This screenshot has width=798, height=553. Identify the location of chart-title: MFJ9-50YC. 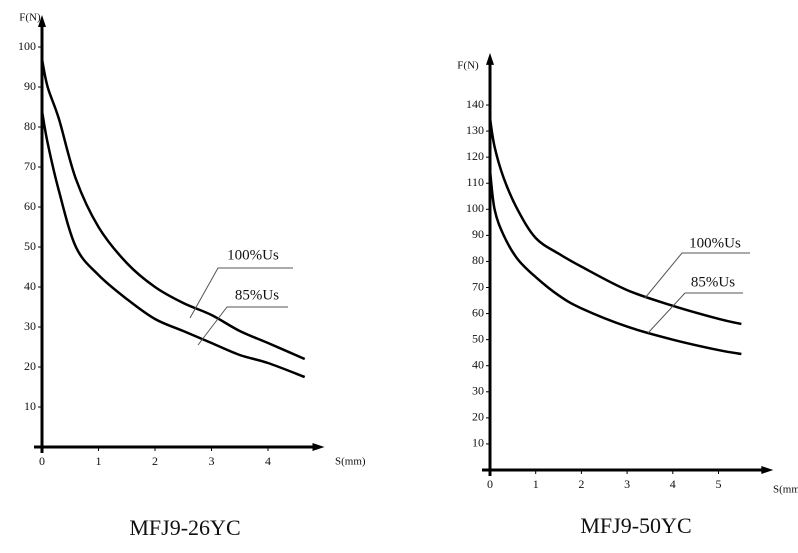
(635, 525).